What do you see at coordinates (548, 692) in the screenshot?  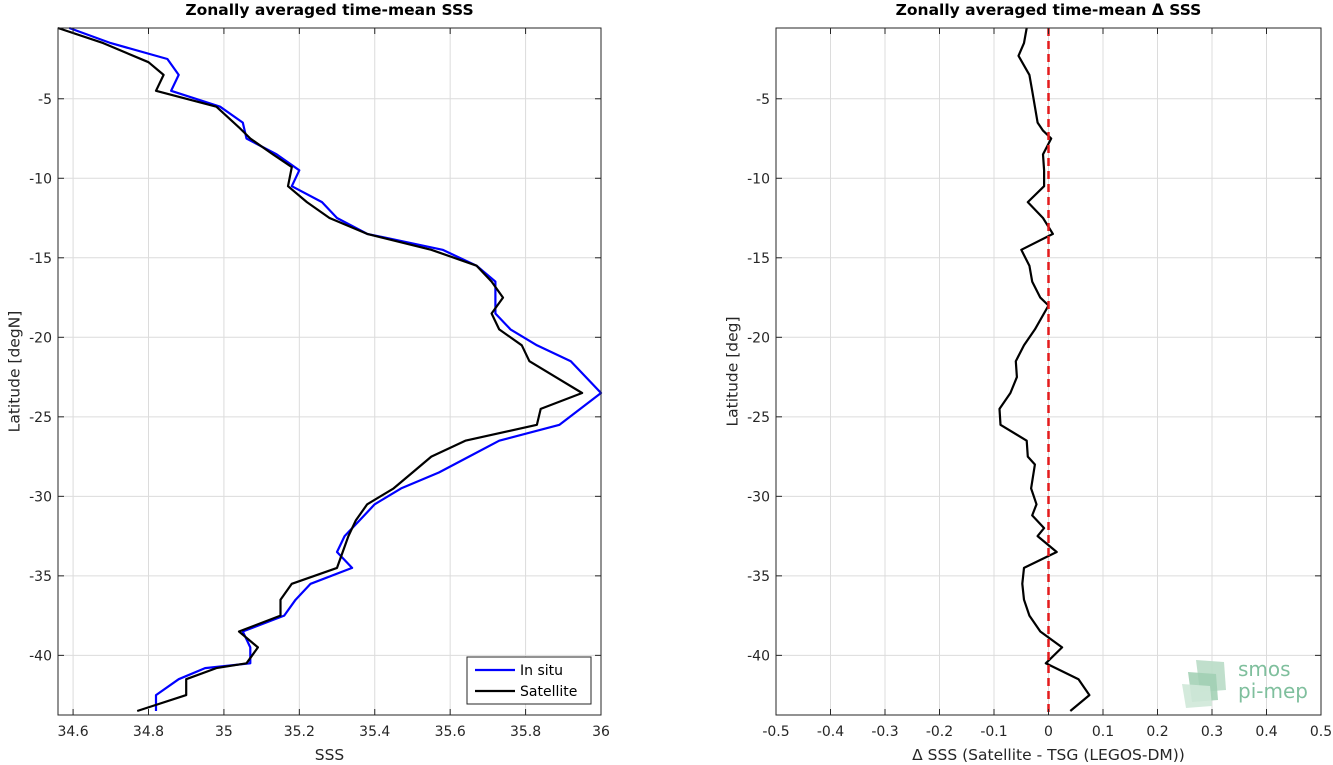 I see `legend-label-satellite: Satellite` at bounding box center [548, 692].